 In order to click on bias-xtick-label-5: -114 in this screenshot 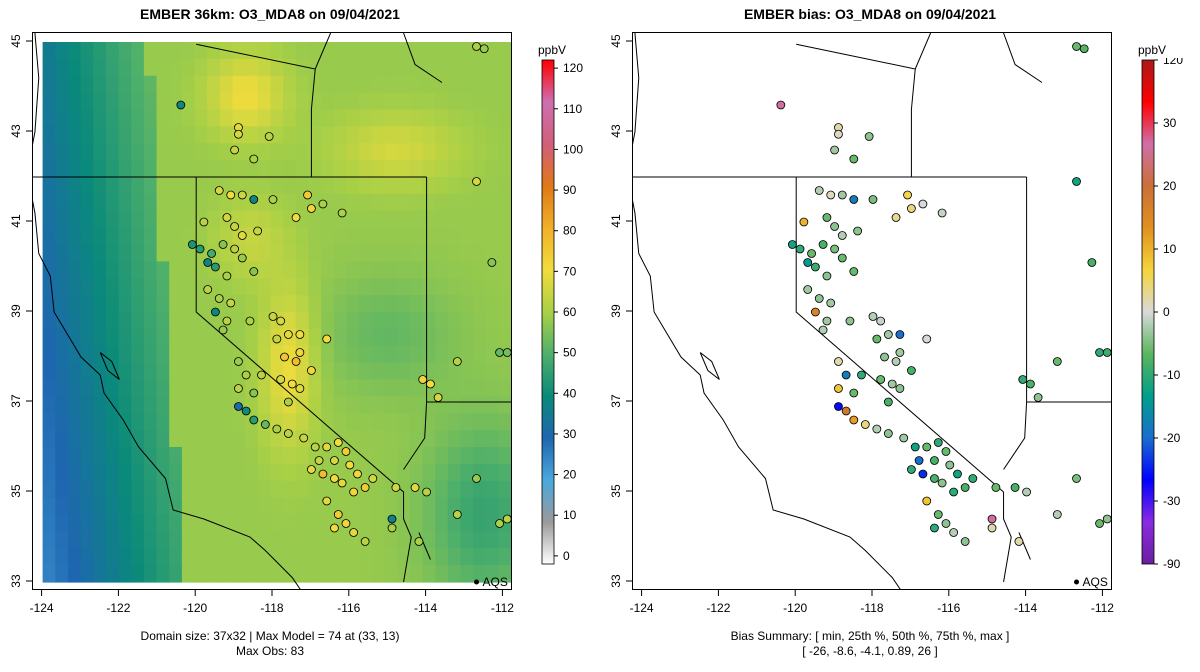, I will do `click(1025, 608)`.